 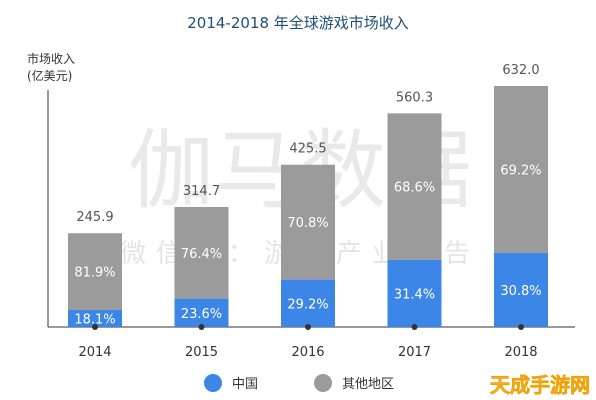 I want to click on bar-other-2017, so click(x=414, y=186).